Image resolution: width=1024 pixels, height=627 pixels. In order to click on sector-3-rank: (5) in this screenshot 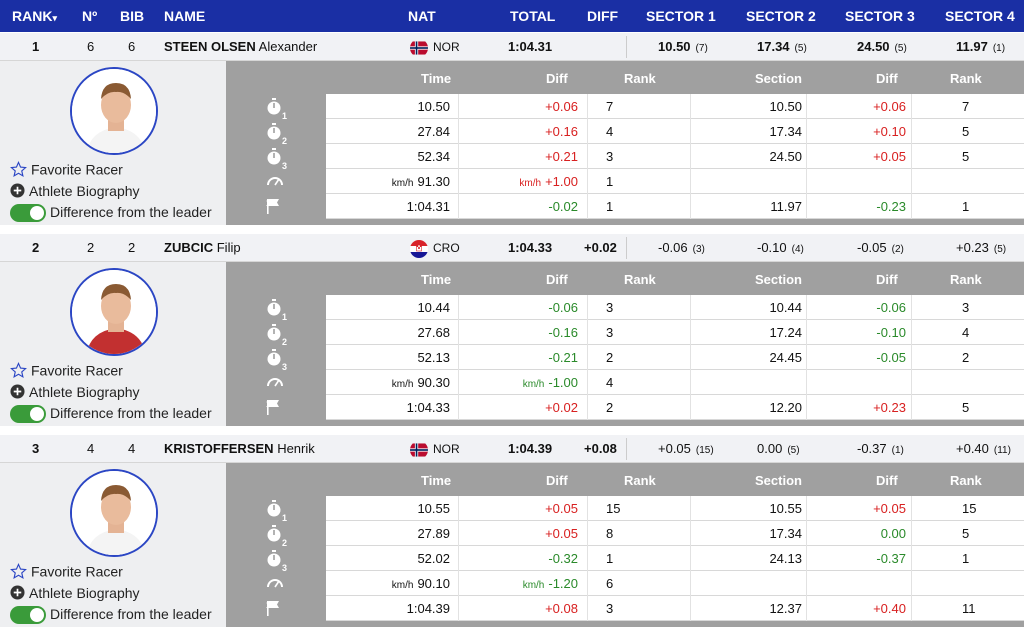, I will do `click(900, 48)`.